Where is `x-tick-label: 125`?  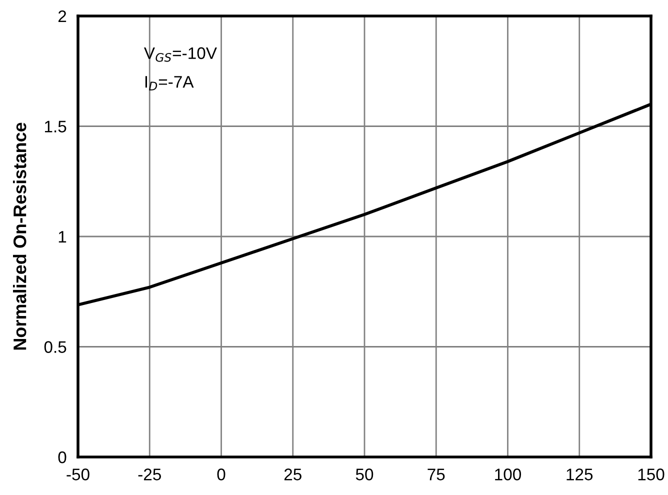 x-tick-label: 125 is located at coordinates (579, 474).